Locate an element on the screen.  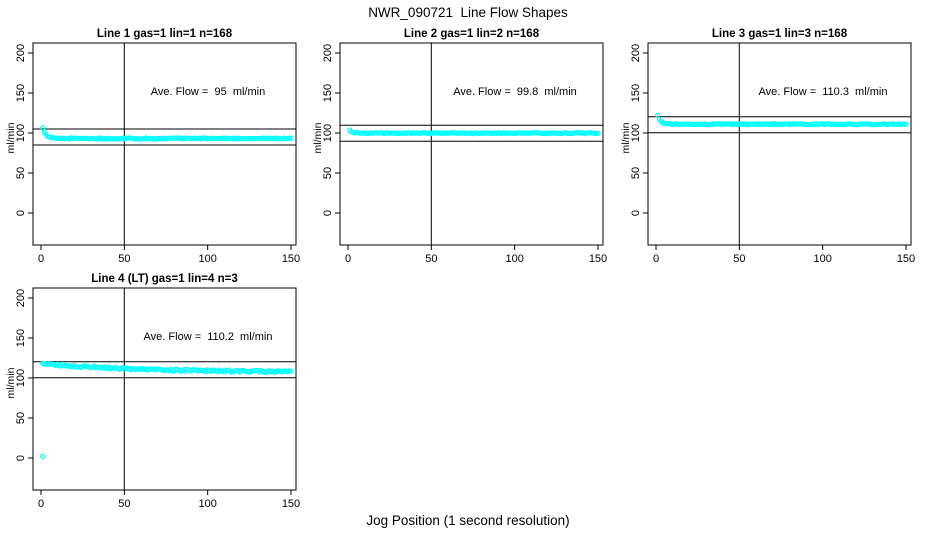
panel-title: Line 4 (LT) gas=1 lin=4 n=3 is located at coordinates (164, 279).